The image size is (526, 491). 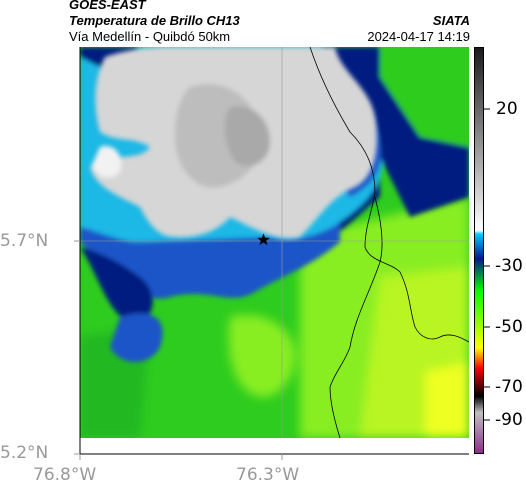 What do you see at coordinates (509, 266) in the screenshot?
I see `colorbar-tick-minus30: -30` at bounding box center [509, 266].